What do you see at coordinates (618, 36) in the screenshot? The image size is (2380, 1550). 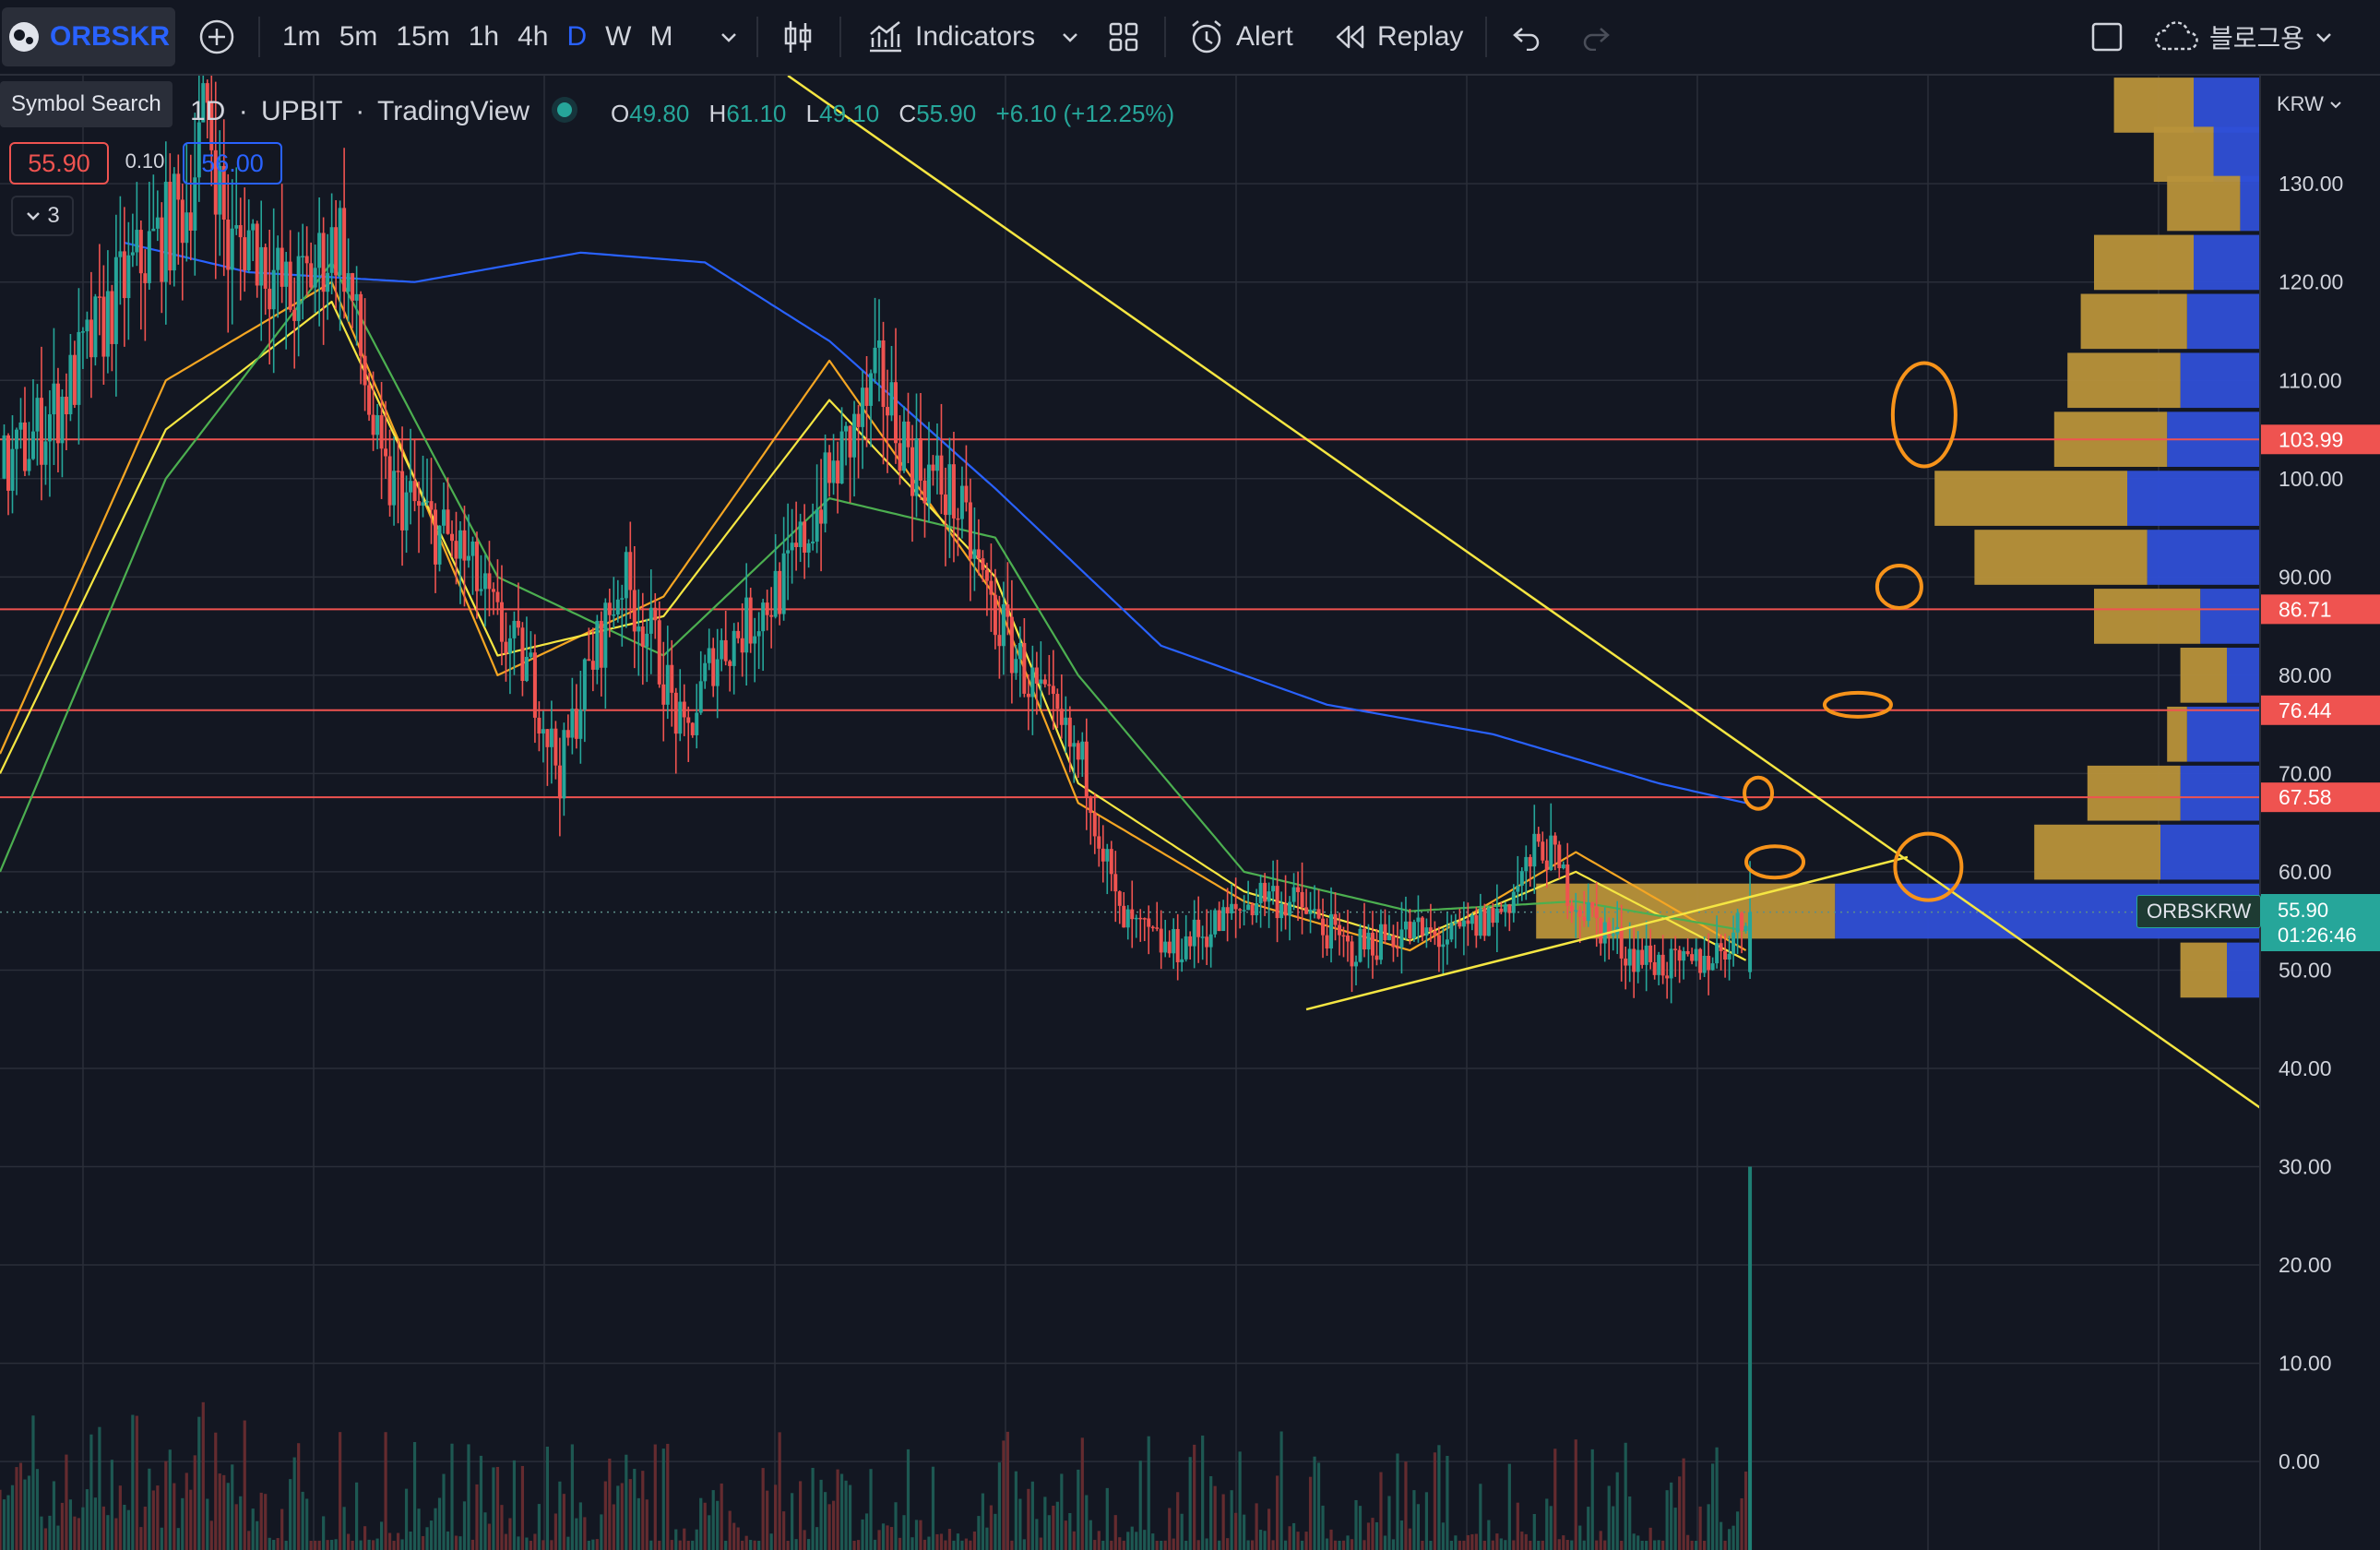 I see `interval-w-button: W` at bounding box center [618, 36].